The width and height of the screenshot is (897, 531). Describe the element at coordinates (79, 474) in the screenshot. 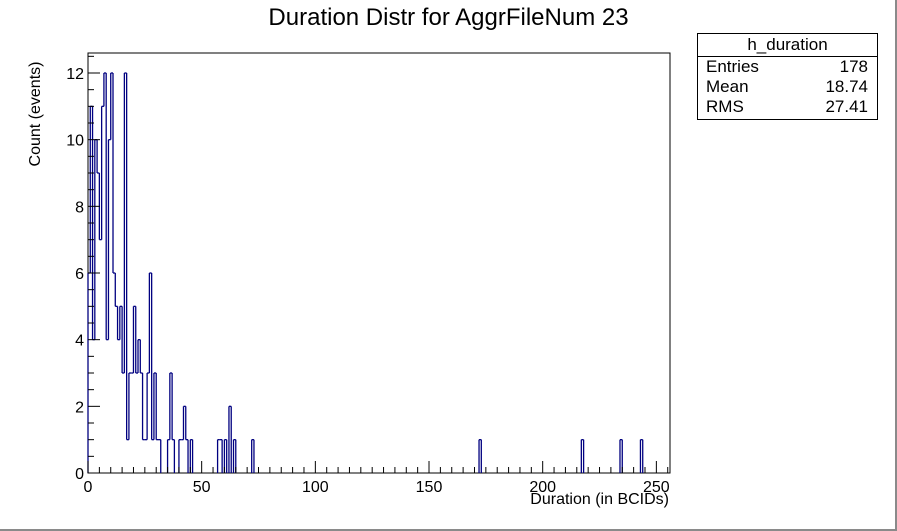

I see `y-tick-label: 0` at that location.